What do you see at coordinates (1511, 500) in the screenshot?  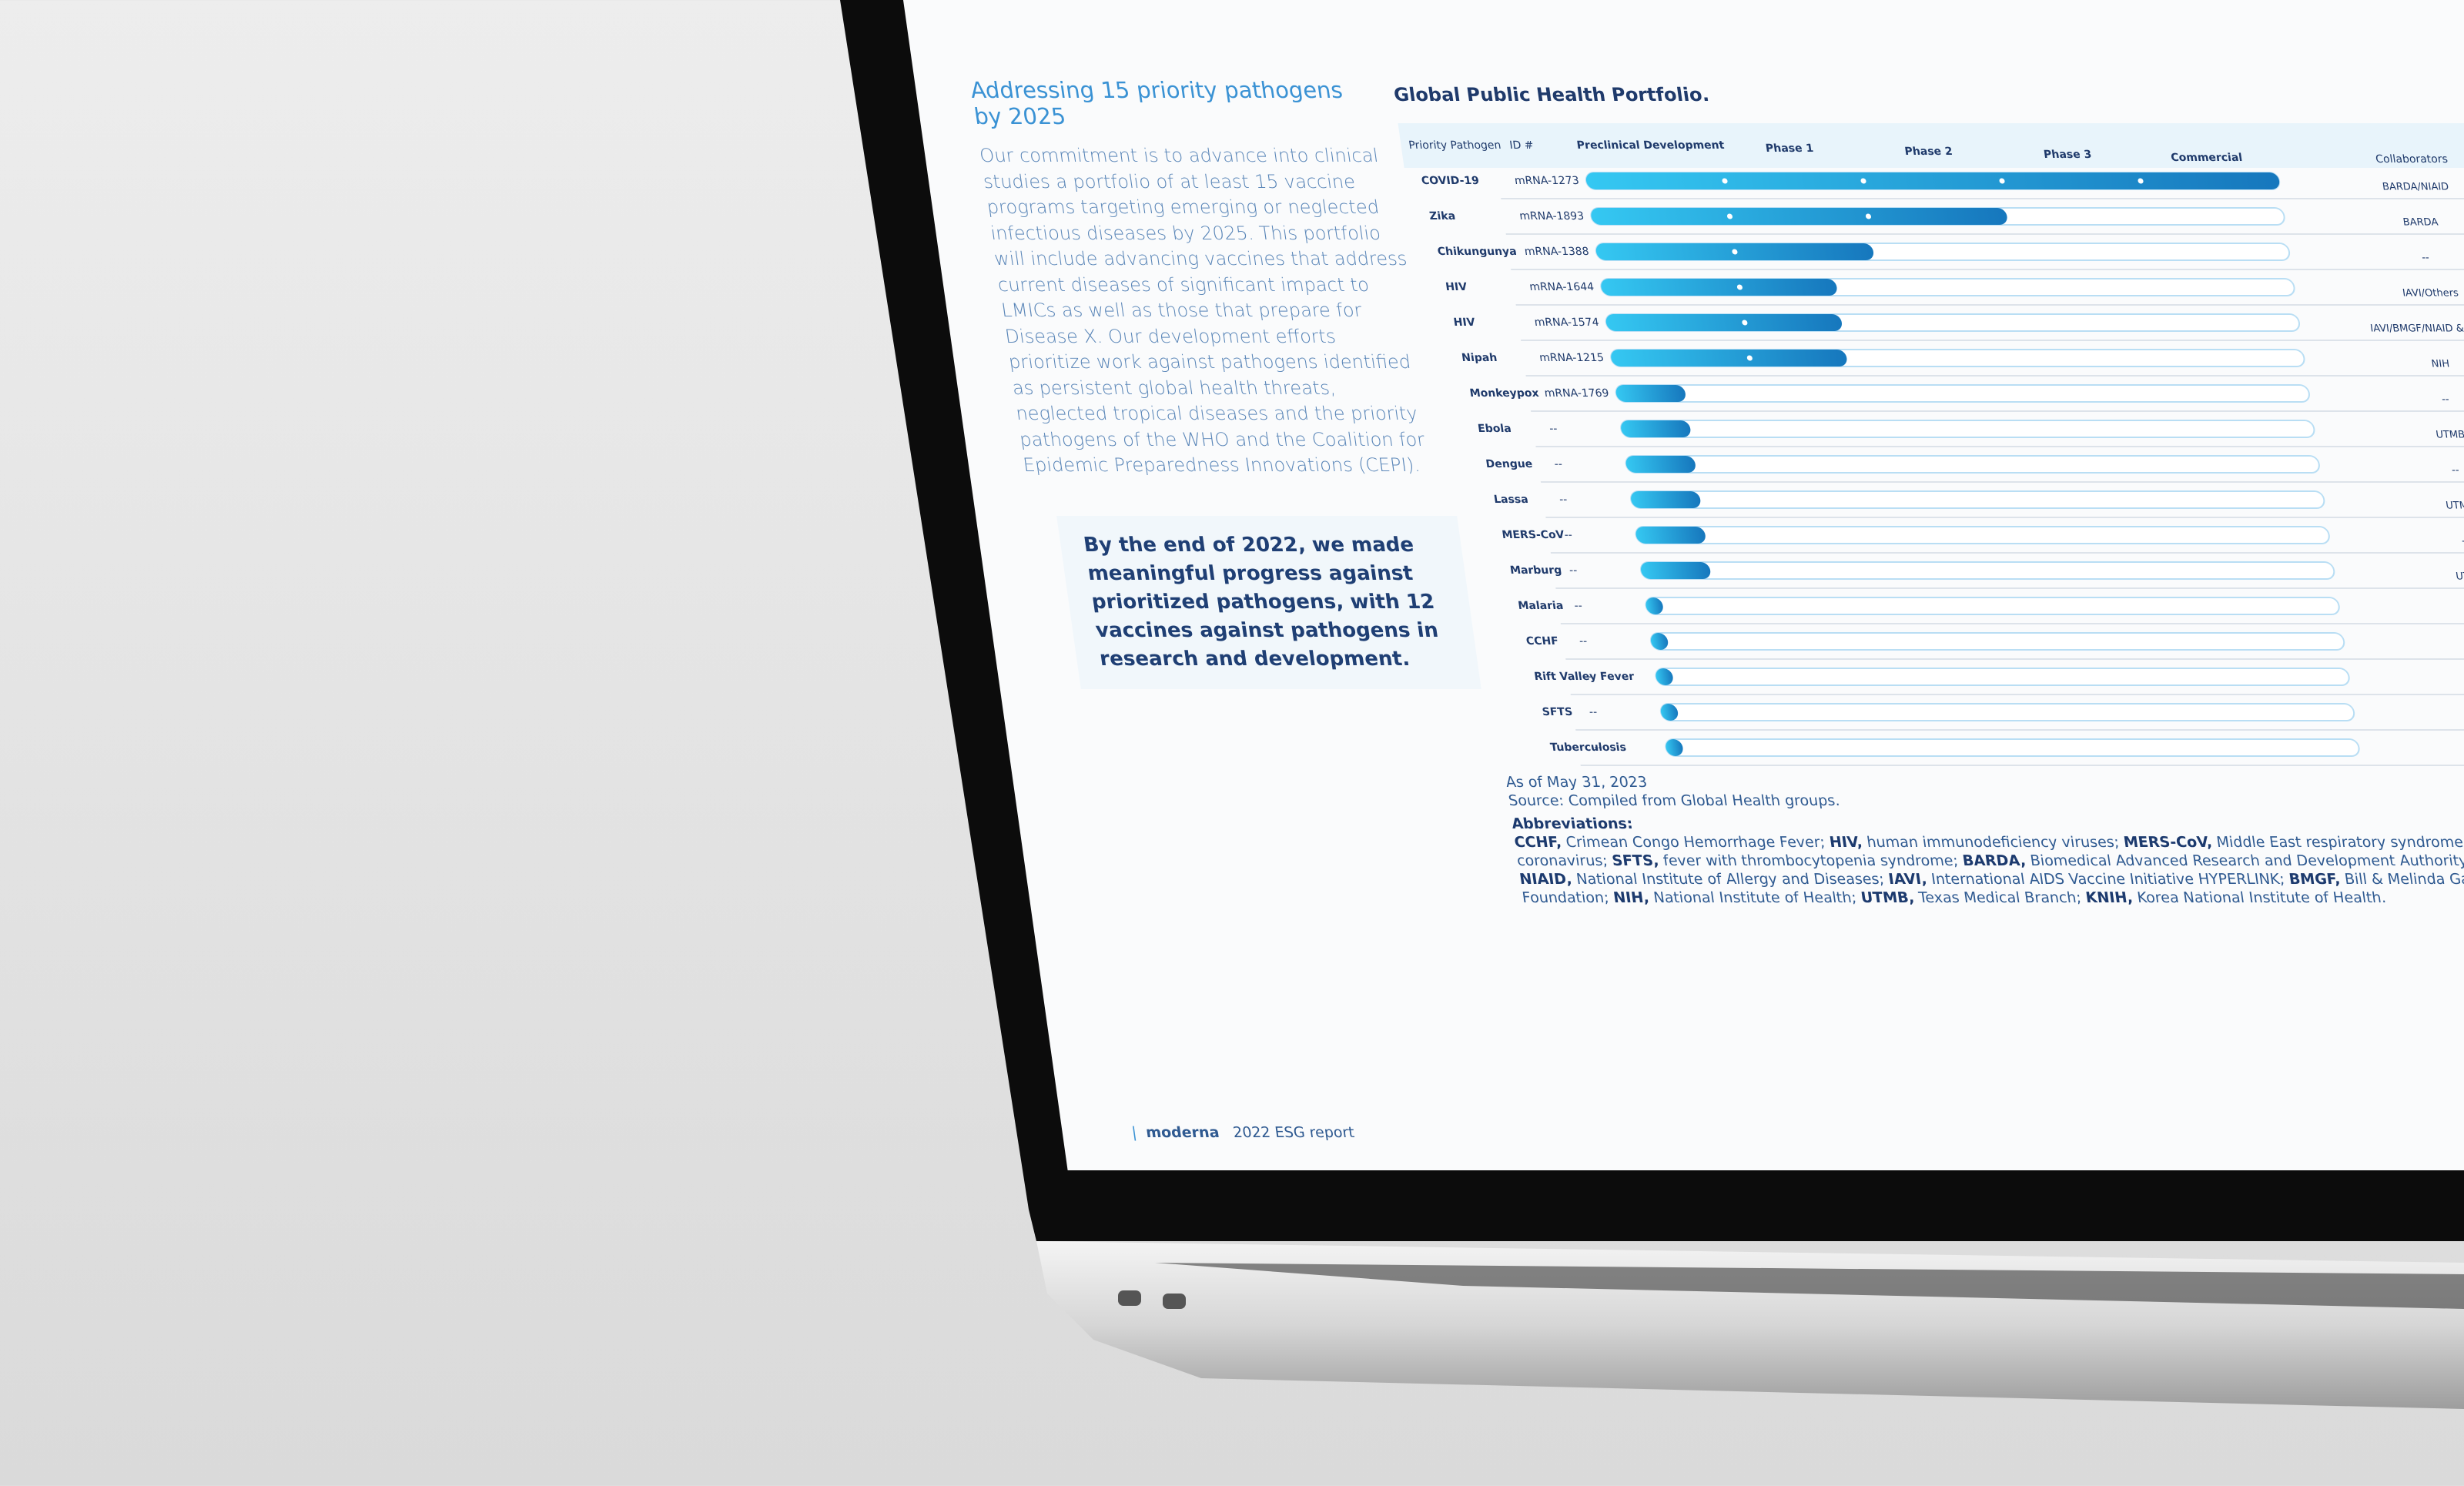 I see `pathogen-label: Lassa` at bounding box center [1511, 500].